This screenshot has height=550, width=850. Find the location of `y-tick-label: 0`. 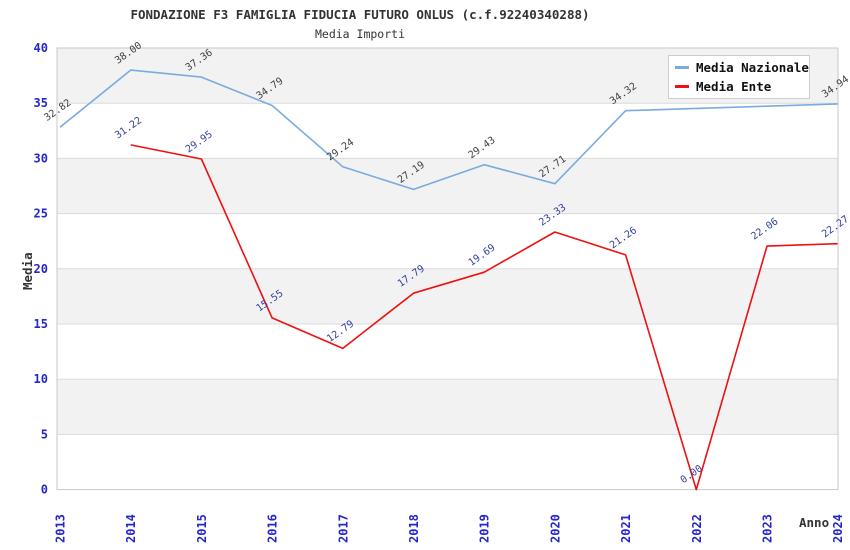

y-tick-label: 0 is located at coordinates (44, 490).